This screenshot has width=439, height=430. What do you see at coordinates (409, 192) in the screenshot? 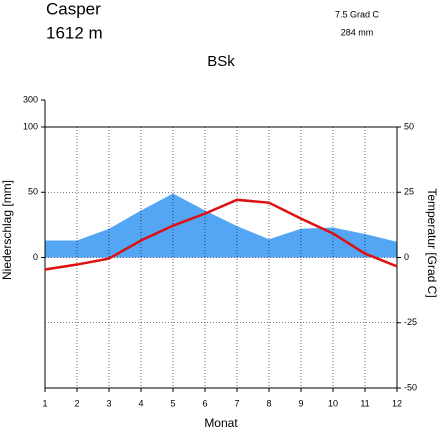
I see `y2-tick-label: 25` at bounding box center [409, 192].